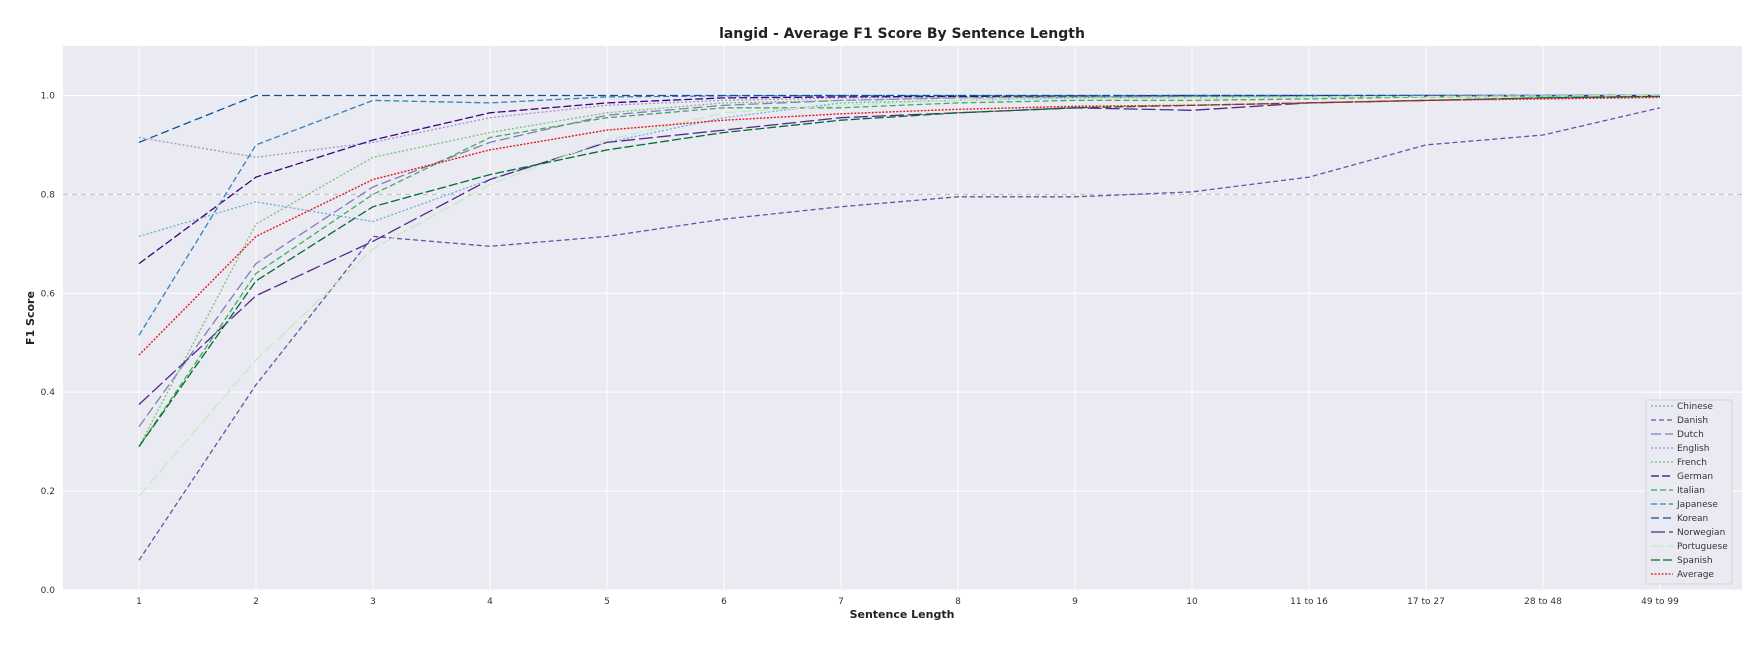 This screenshot has height=647, width=1762. What do you see at coordinates (1543, 602) in the screenshot?
I see `x-tick-label: 28 to 48` at bounding box center [1543, 602].